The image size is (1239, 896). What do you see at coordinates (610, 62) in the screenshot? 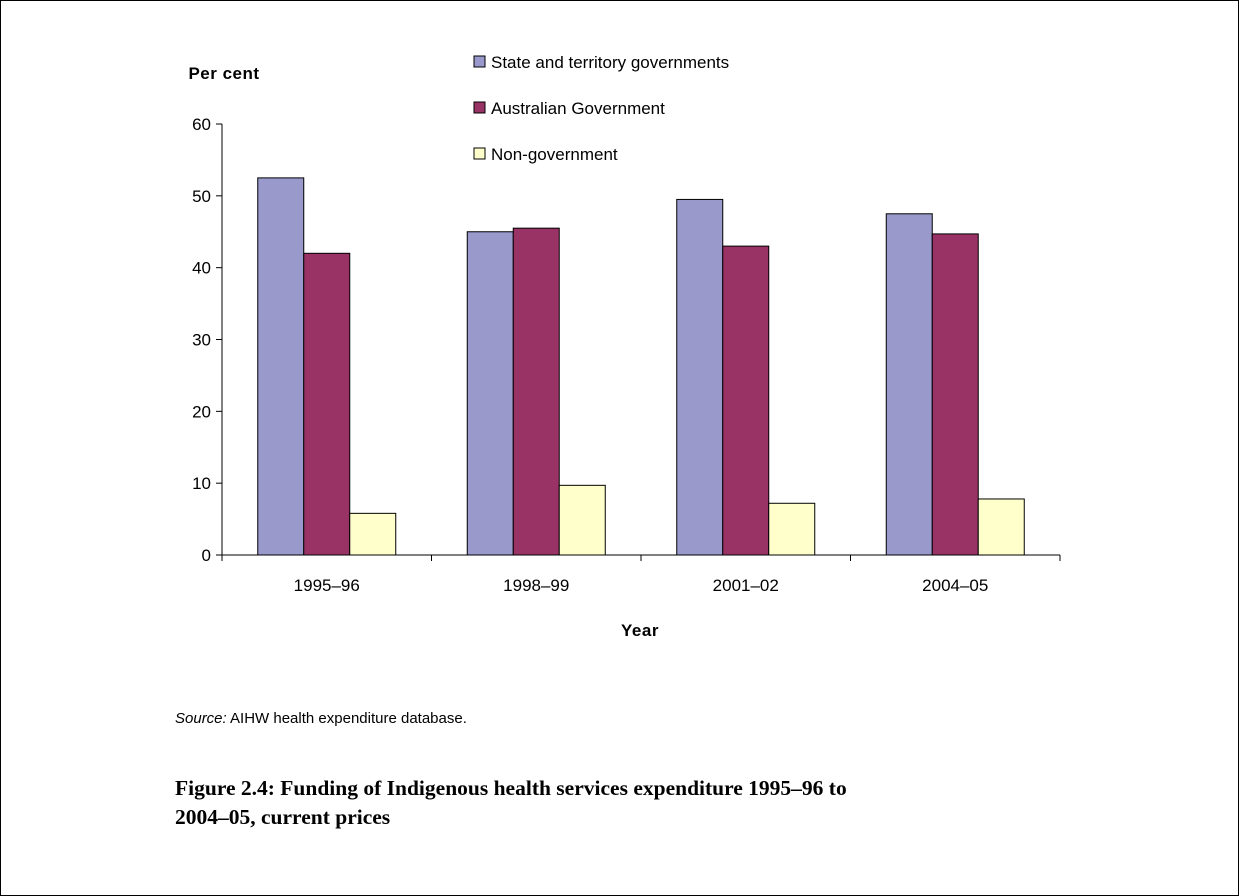
I see `legend-label: State and territory governments` at bounding box center [610, 62].